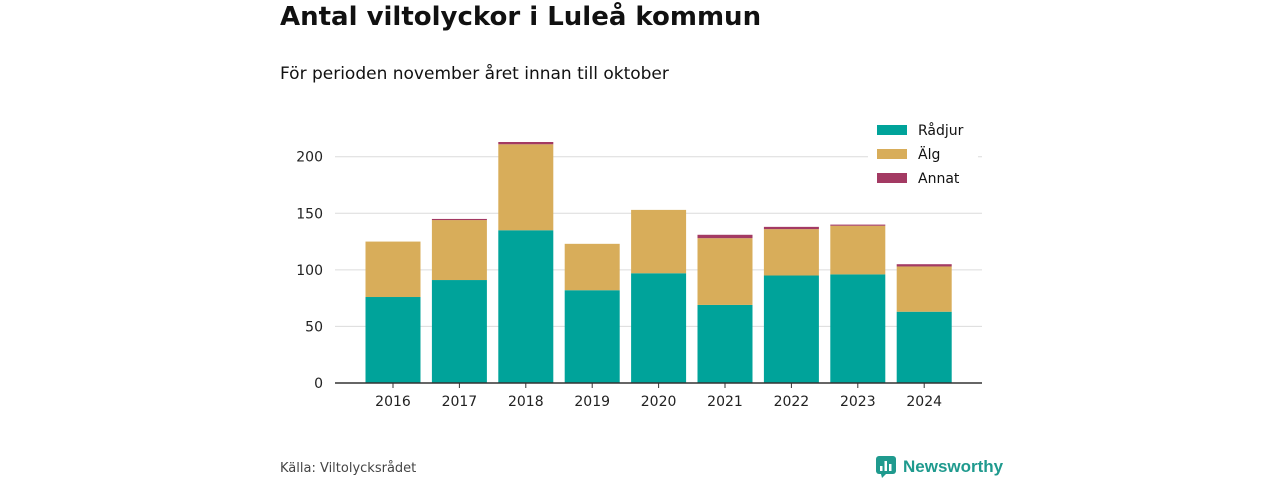 Image resolution: width=1280 pixels, height=480 pixels. I want to click on y-tick-label: 0, so click(318, 384).